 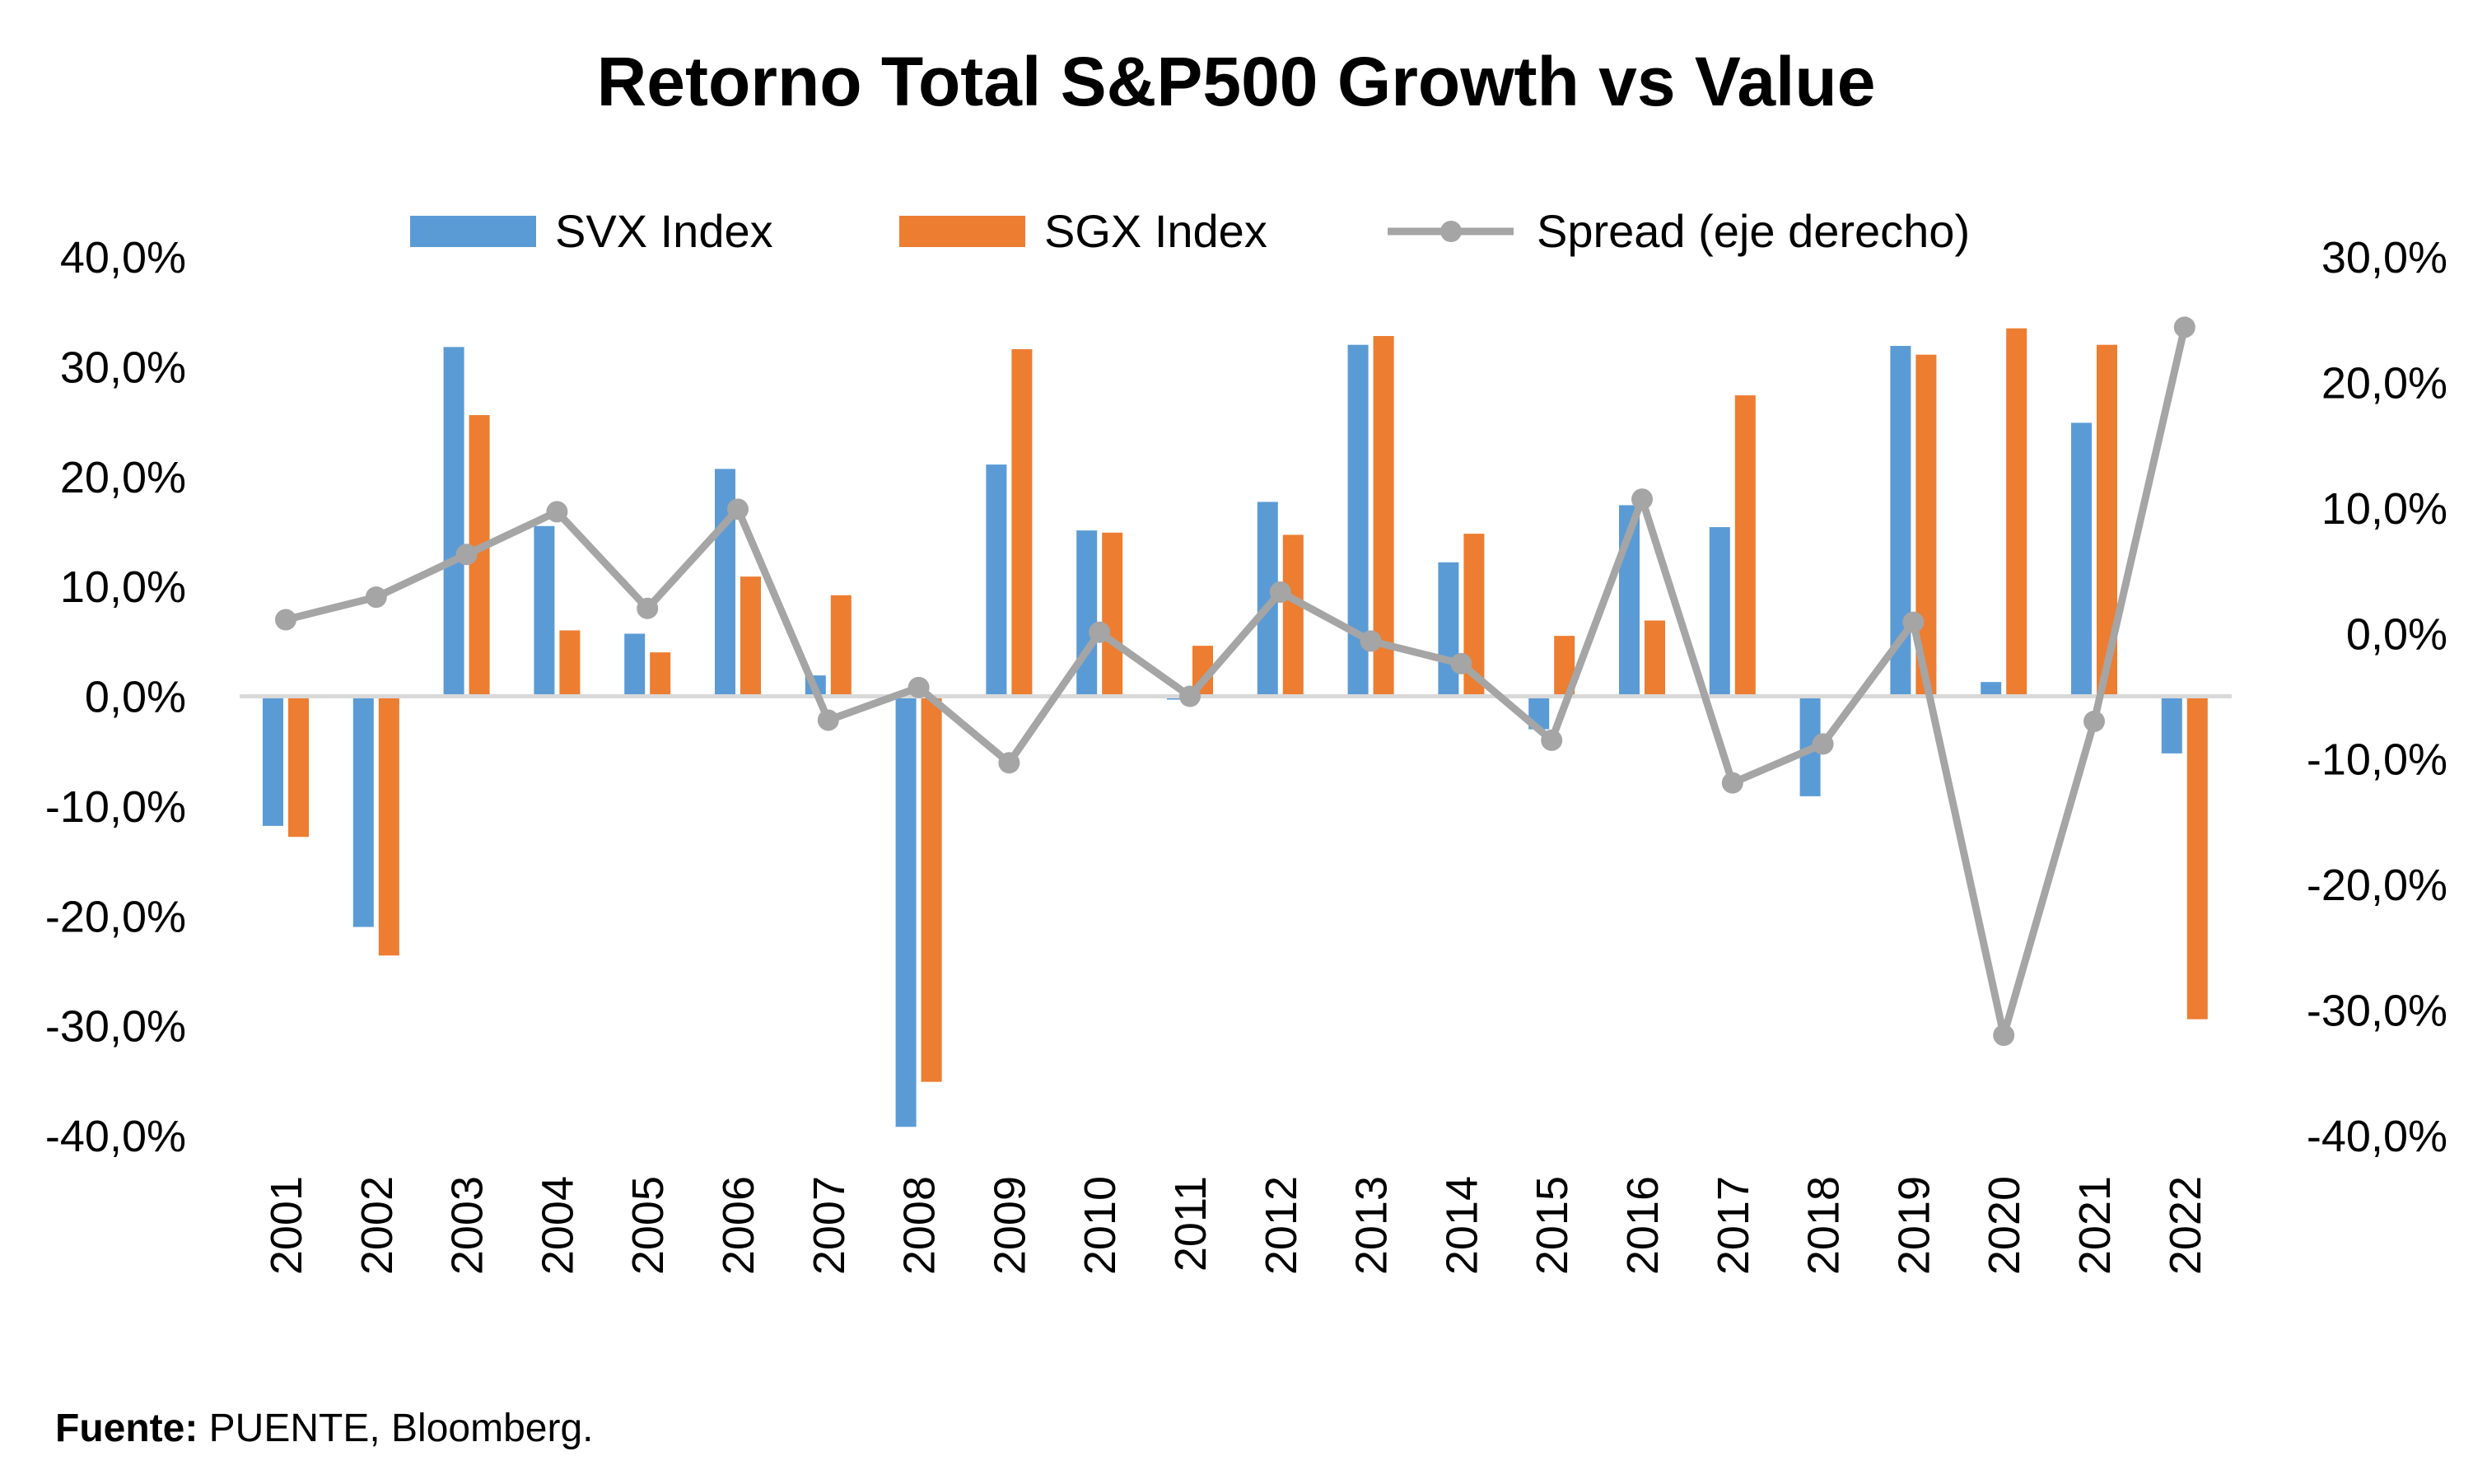 What do you see at coordinates (557, 512) in the screenshot?
I see `spread-point-2004` at bounding box center [557, 512].